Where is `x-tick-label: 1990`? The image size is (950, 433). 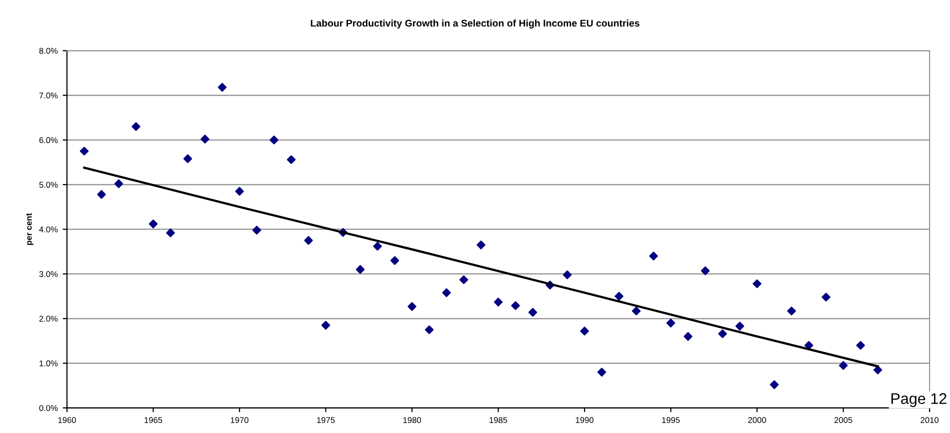
x-tick-label: 1990 is located at coordinates (585, 420).